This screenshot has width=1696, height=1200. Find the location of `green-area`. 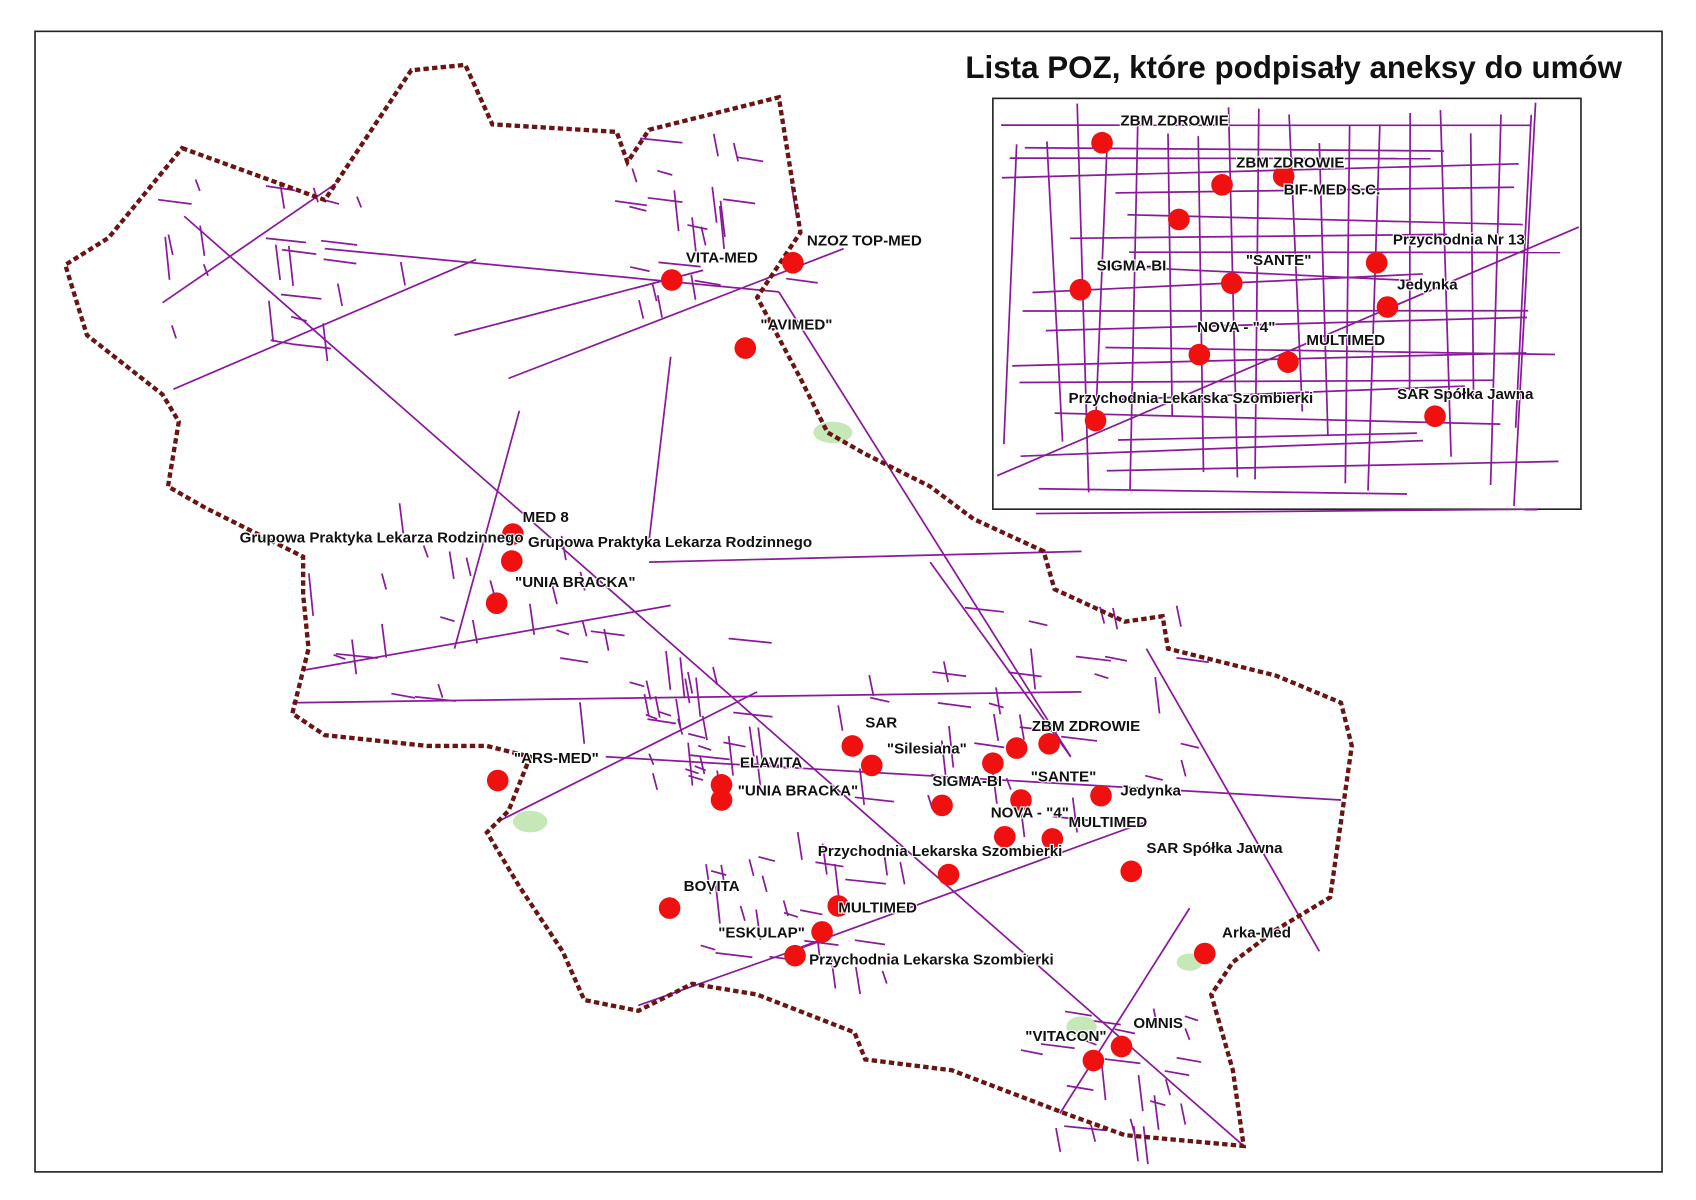

green-area is located at coordinates (1081, 1027).